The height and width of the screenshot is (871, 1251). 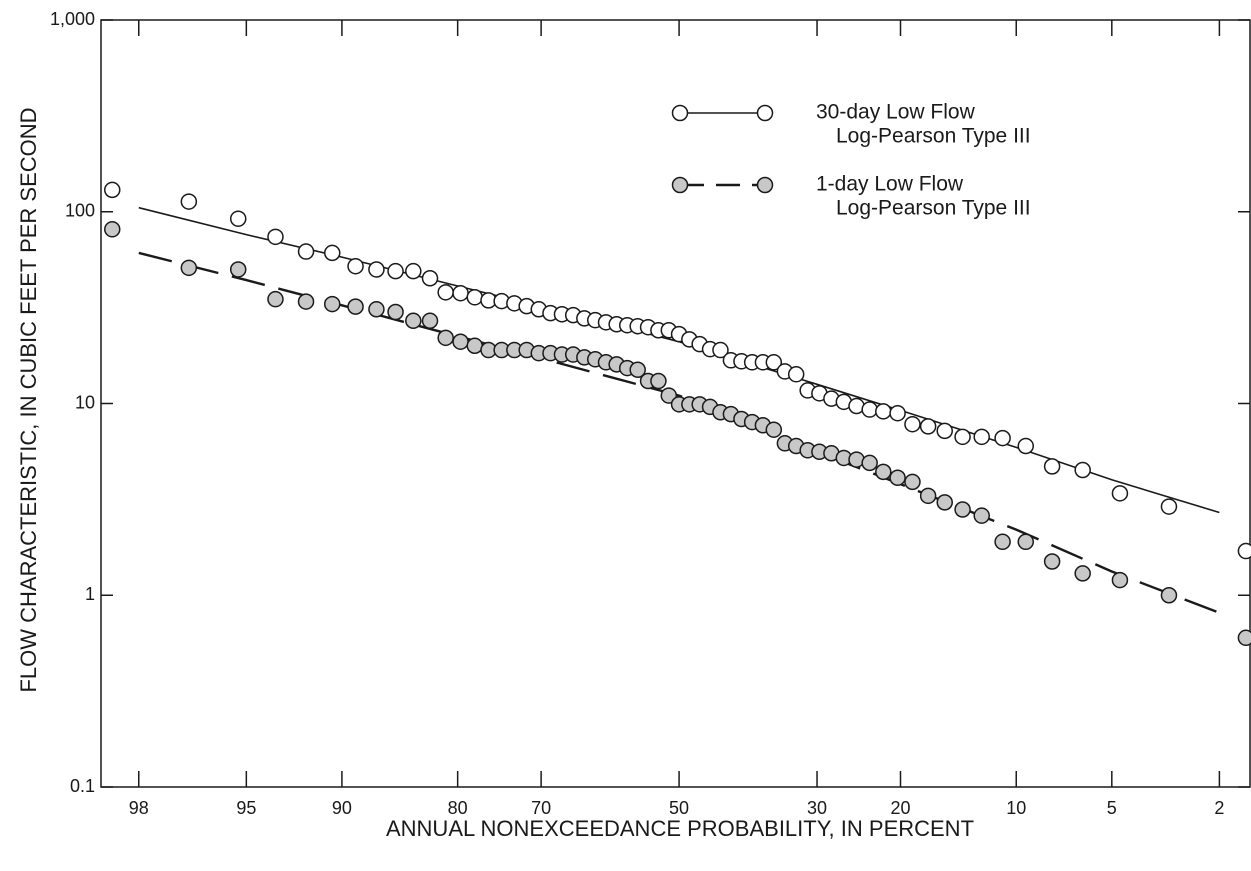 I want to click on x-tick-label: 80, so click(x=458, y=808).